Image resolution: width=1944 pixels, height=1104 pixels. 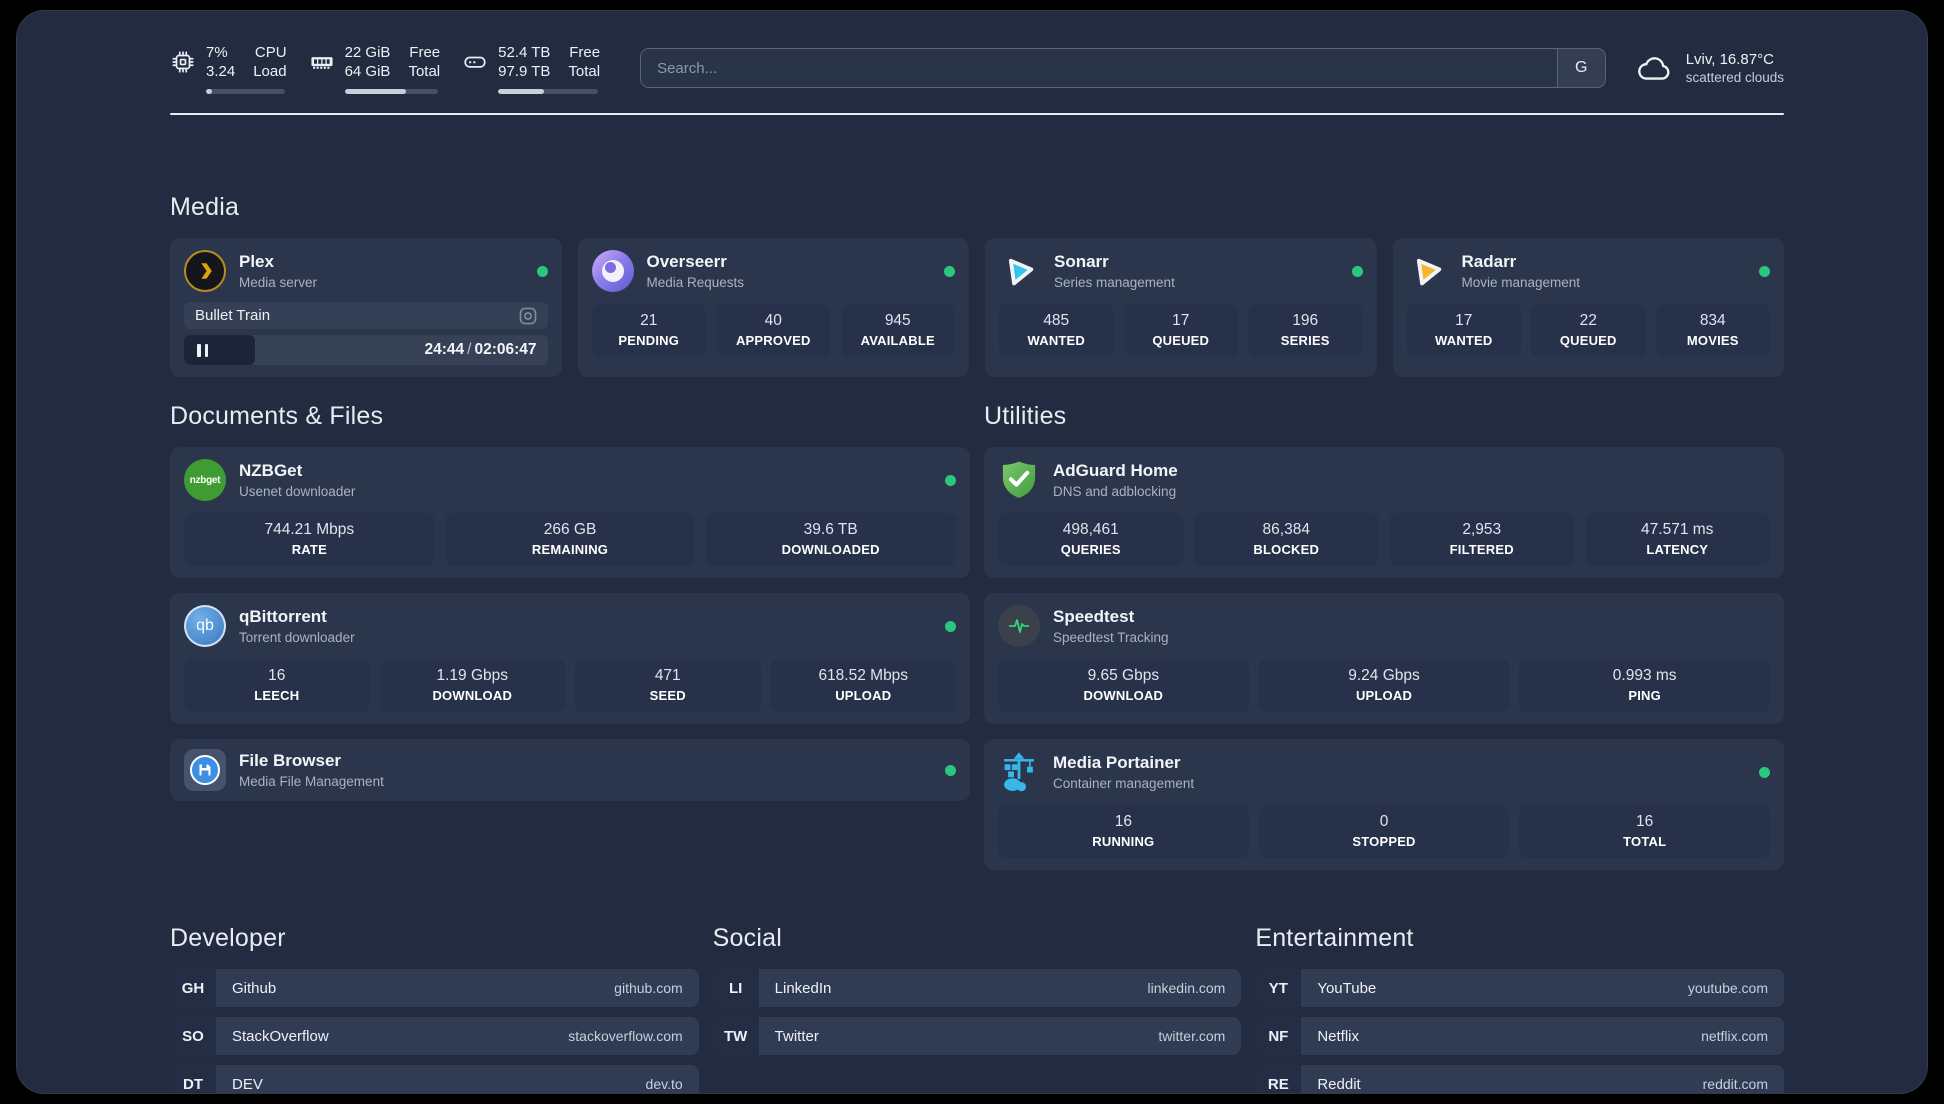 I want to click on nzbget-title: NZBGet, so click(x=271, y=470).